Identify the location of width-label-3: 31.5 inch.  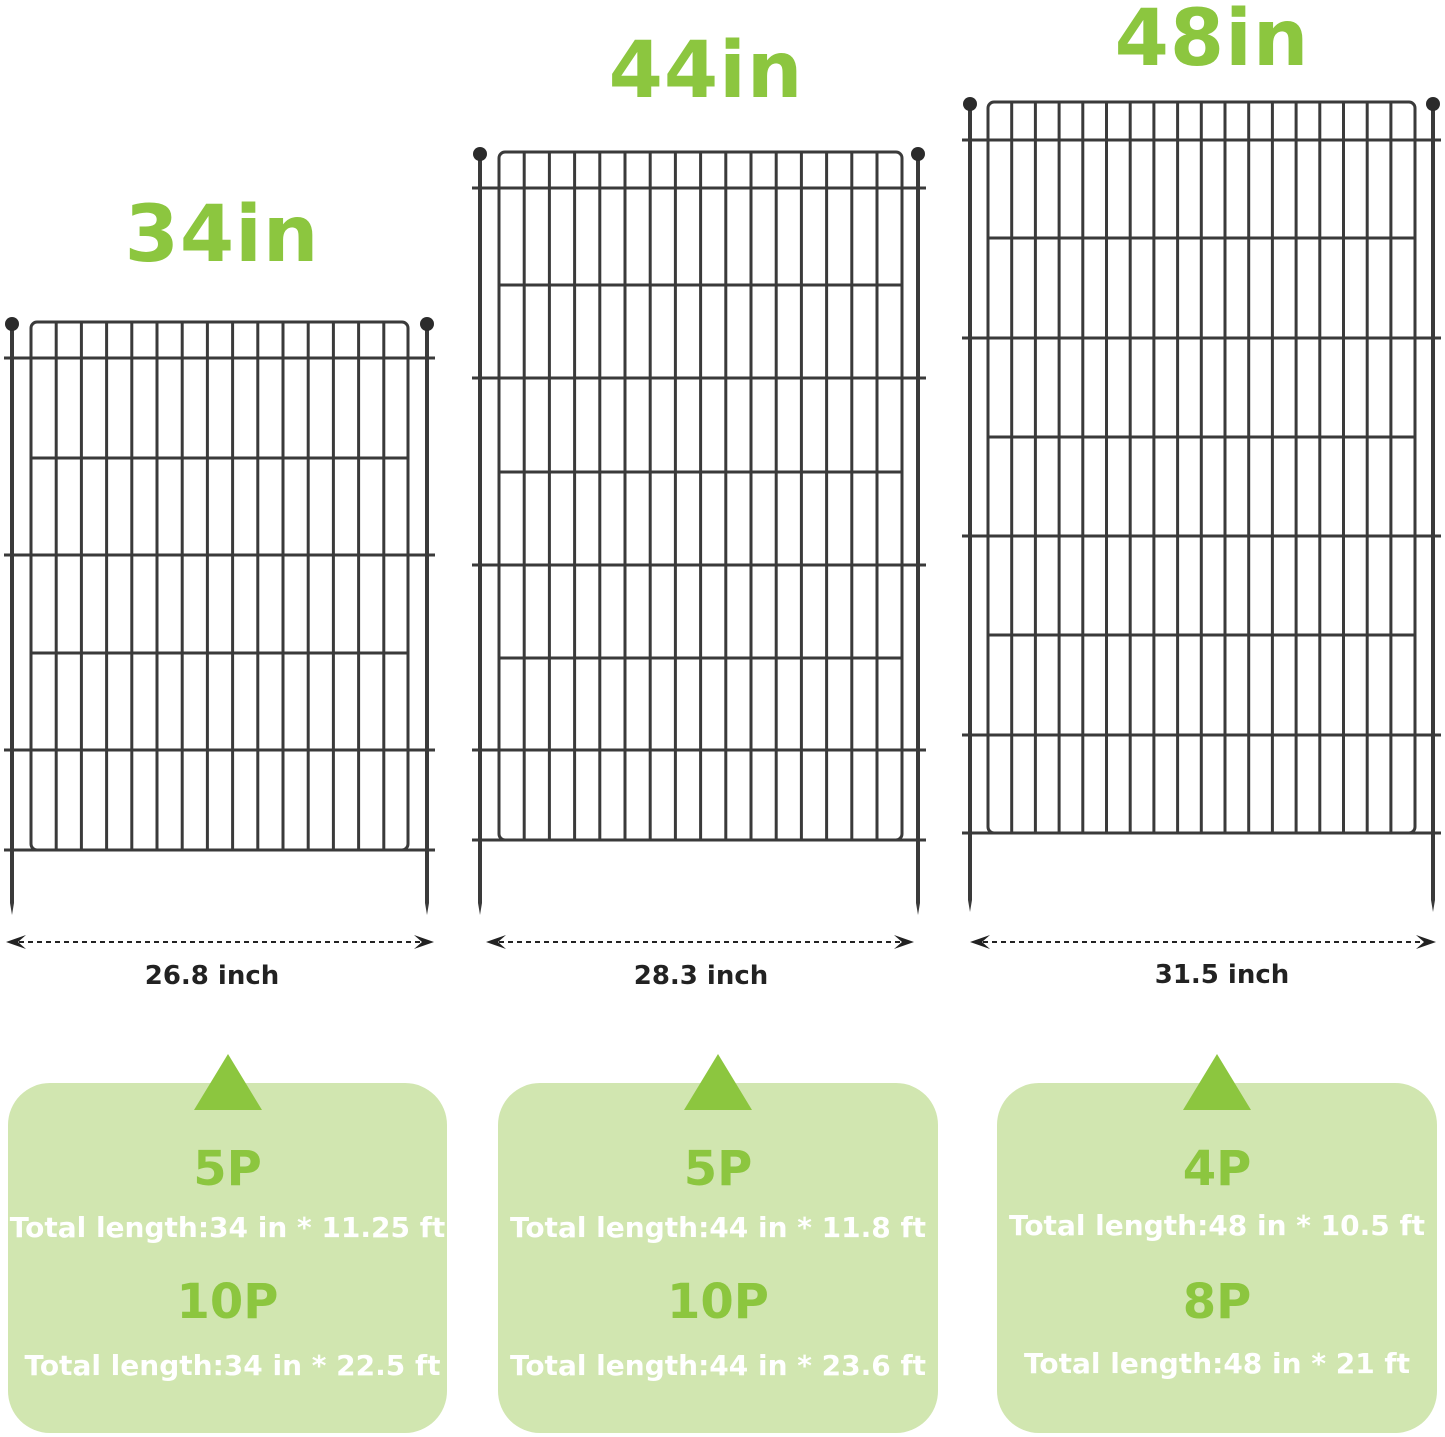
(1222, 975).